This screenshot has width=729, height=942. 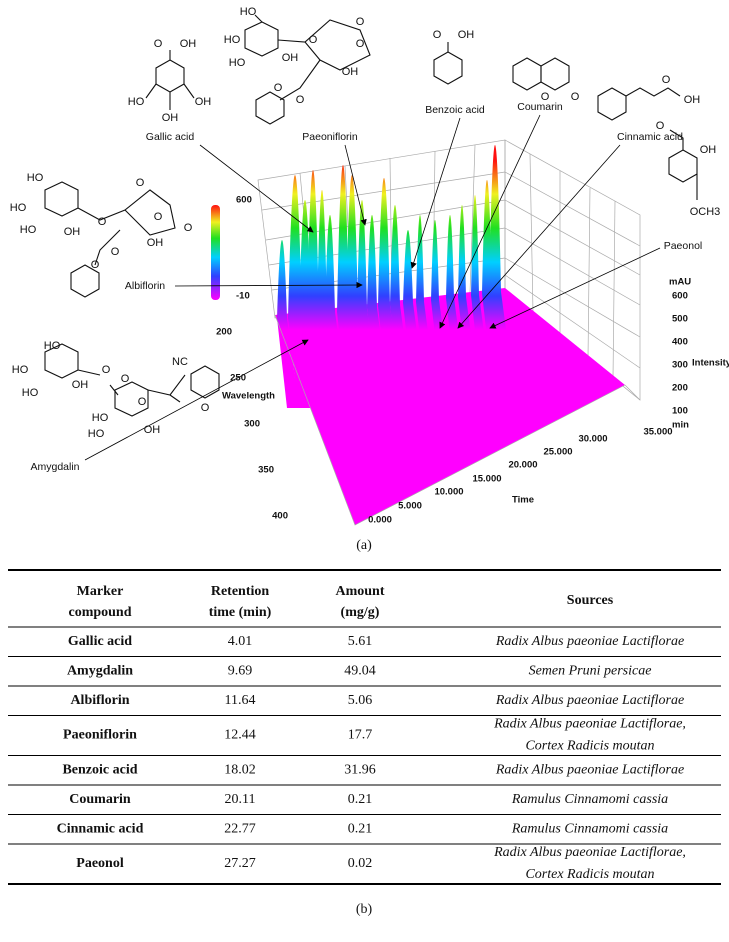 What do you see at coordinates (680, 296) in the screenshot?
I see `intensity-tick: 600` at bounding box center [680, 296].